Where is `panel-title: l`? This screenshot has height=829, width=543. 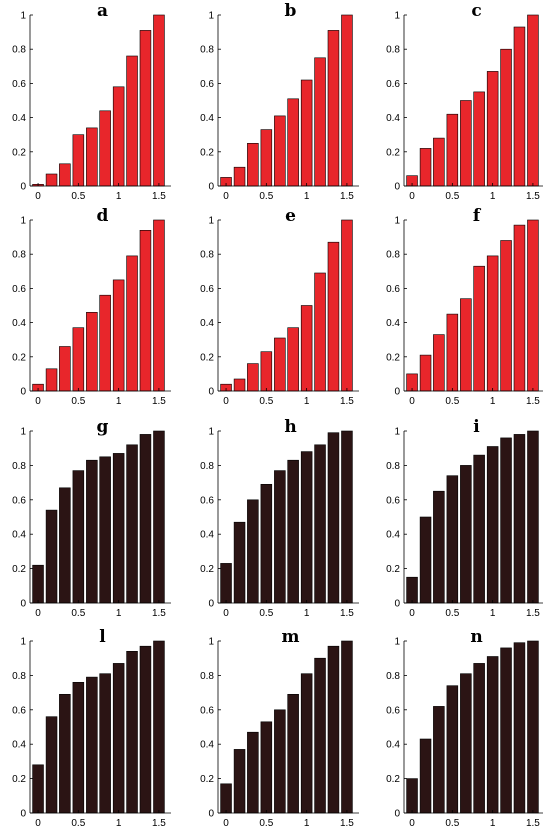 panel-title: l is located at coordinates (102, 637).